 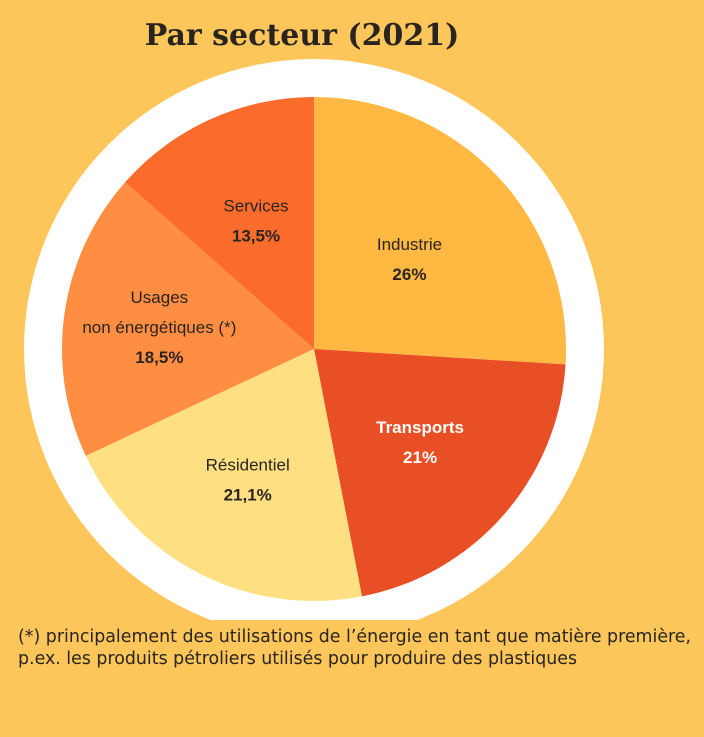 What do you see at coordinates (248, 494) in the screenshot?
I see `slice-value-label-2: 21,1%` at bounding box center [248, 494].